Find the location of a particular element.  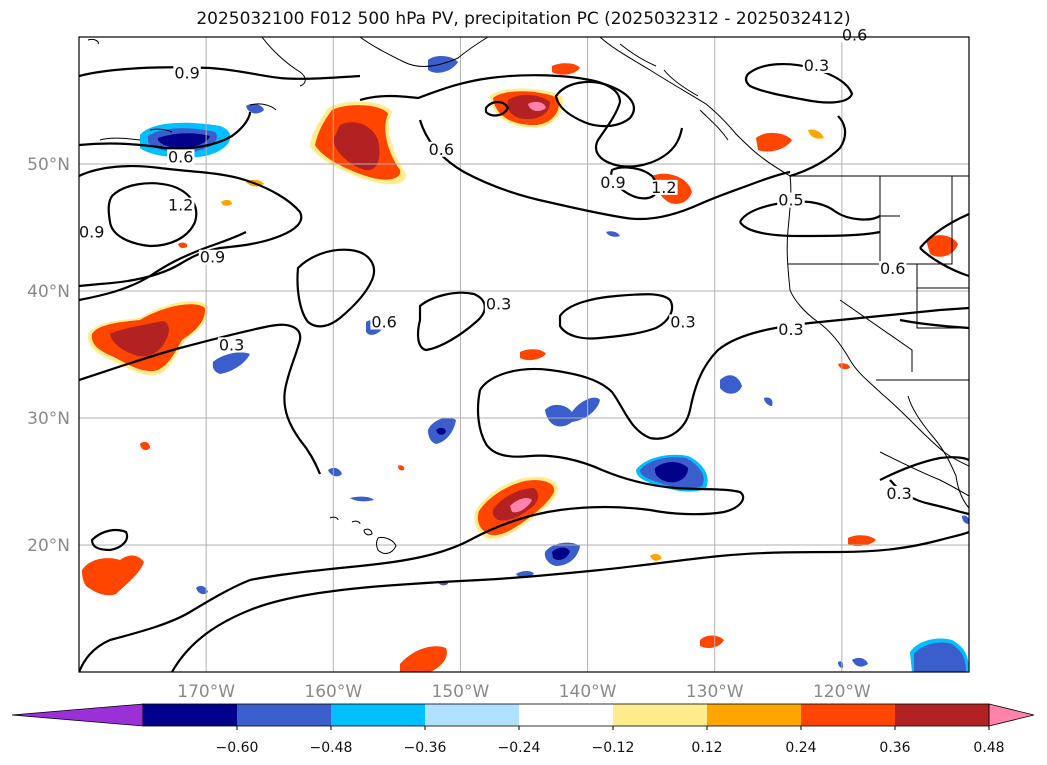

pv-contour-0.9-west is located at coordinates (191, 226).